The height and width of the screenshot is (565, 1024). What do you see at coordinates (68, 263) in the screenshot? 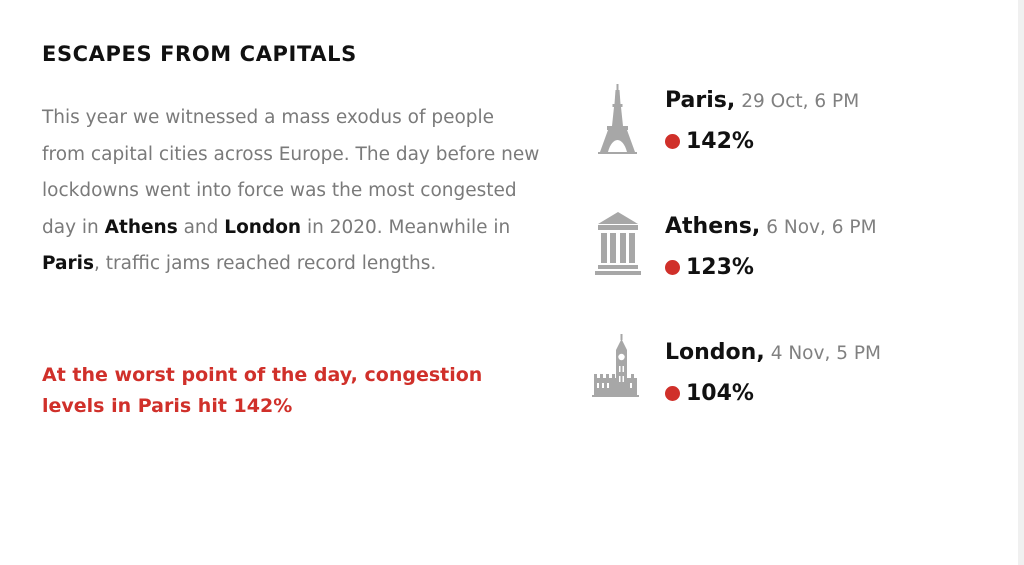
I see `intro-paris: Paris` at bounding box center [68, 263].